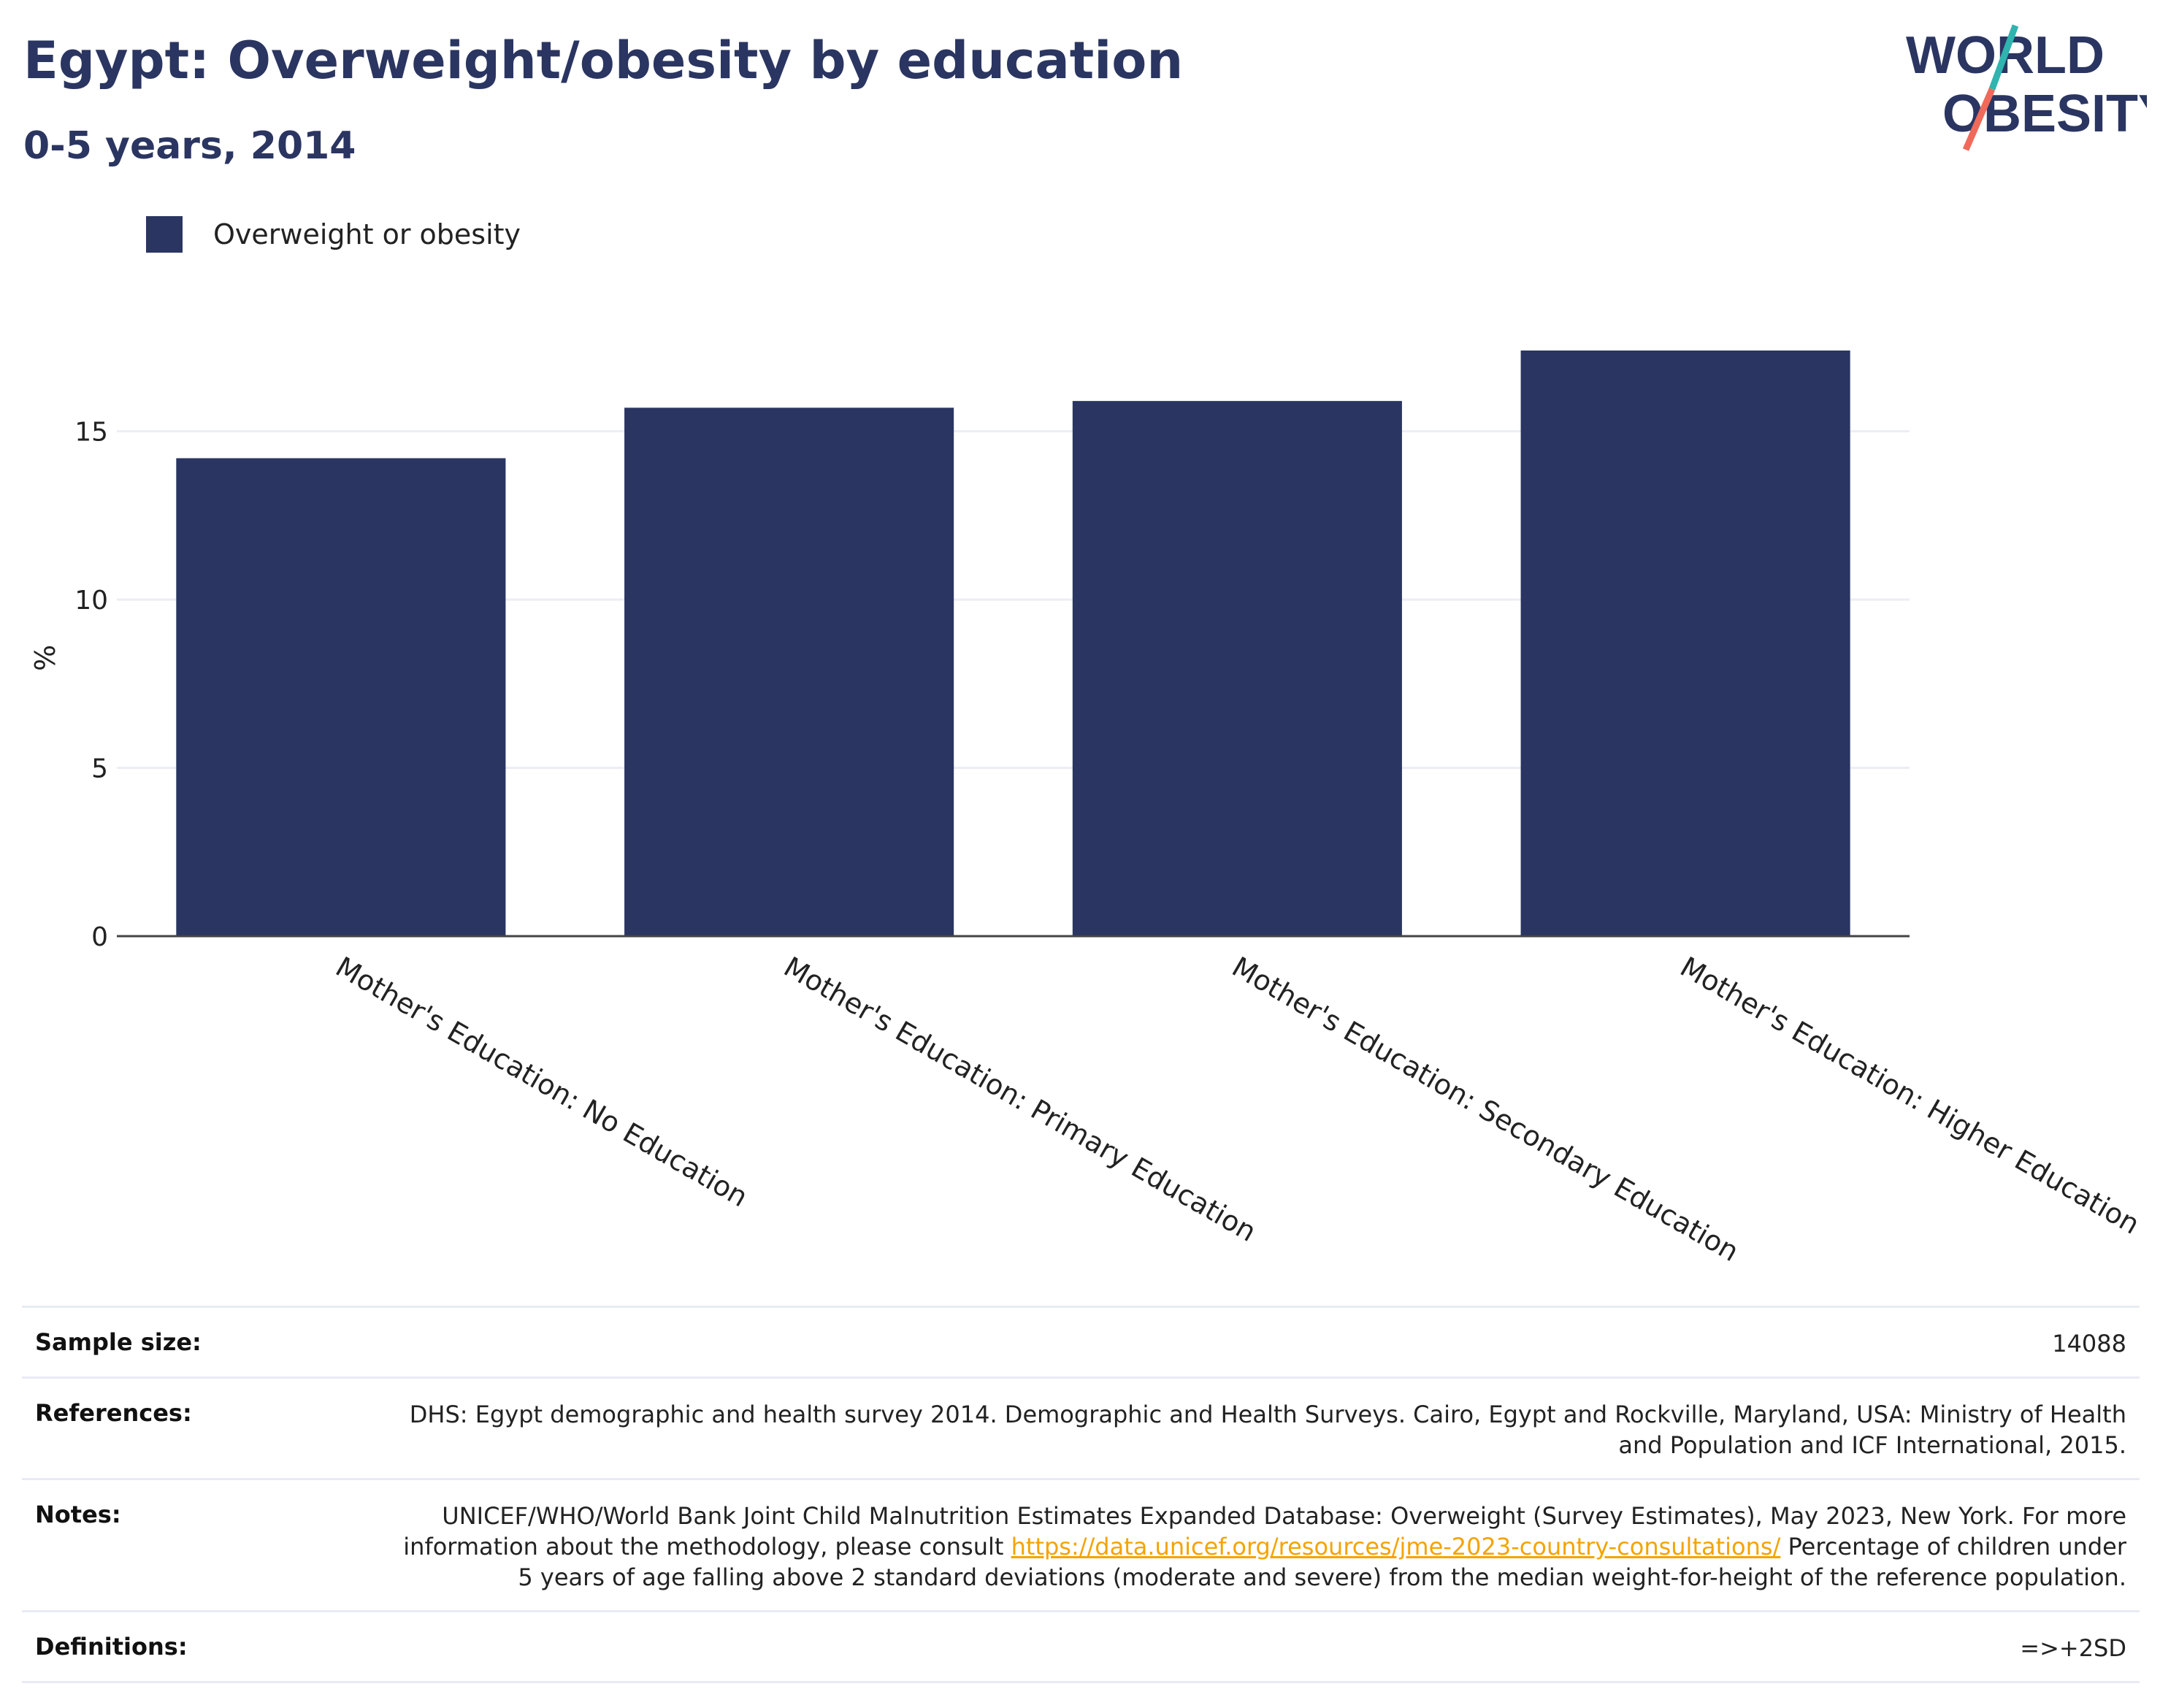 The width and height of the screenshot is (2160, 1708). Describe the element at coordinates (1081, 1646) in the screenshot. I see `definitions-row: Definitions: =>+2SD` at that location.